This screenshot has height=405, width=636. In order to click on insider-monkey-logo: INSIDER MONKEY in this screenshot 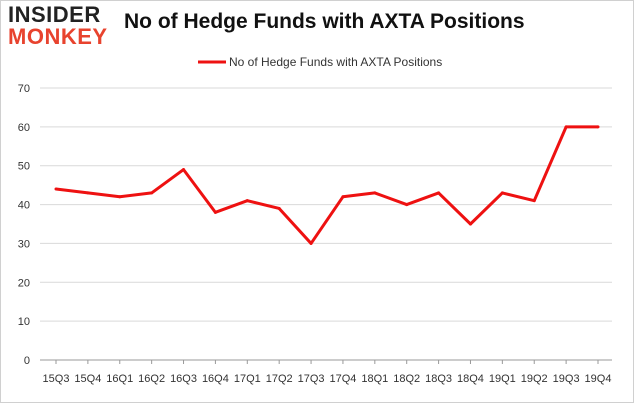, I will do `click(63, 27)`.